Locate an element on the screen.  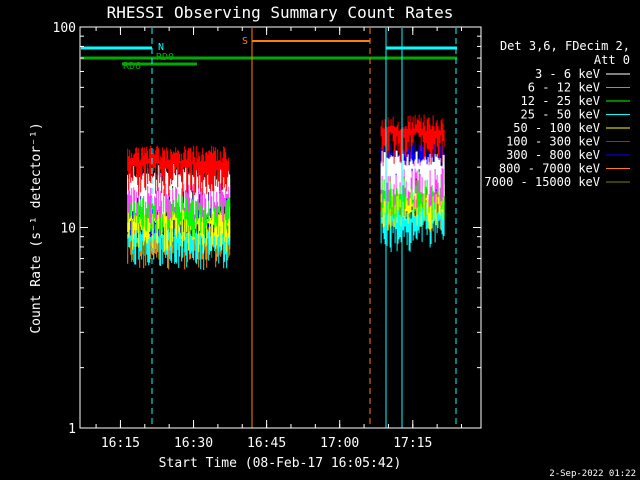
x-tick-label: 17:15 is located at coordinates (412, 443).